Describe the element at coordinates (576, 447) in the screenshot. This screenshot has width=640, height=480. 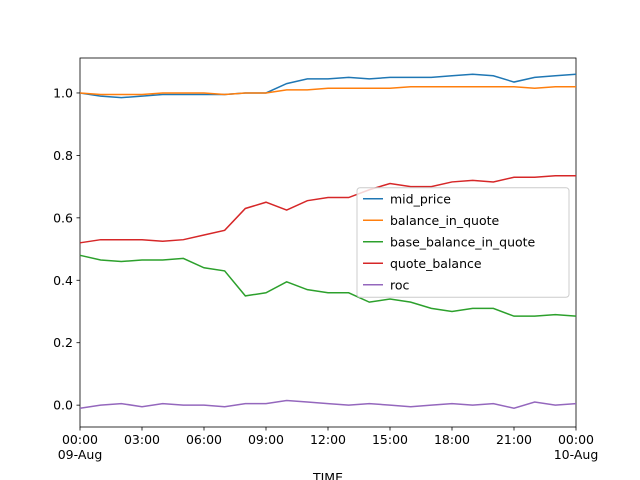
I see `x-tick-label: 00:00 10-Aug` at that location.